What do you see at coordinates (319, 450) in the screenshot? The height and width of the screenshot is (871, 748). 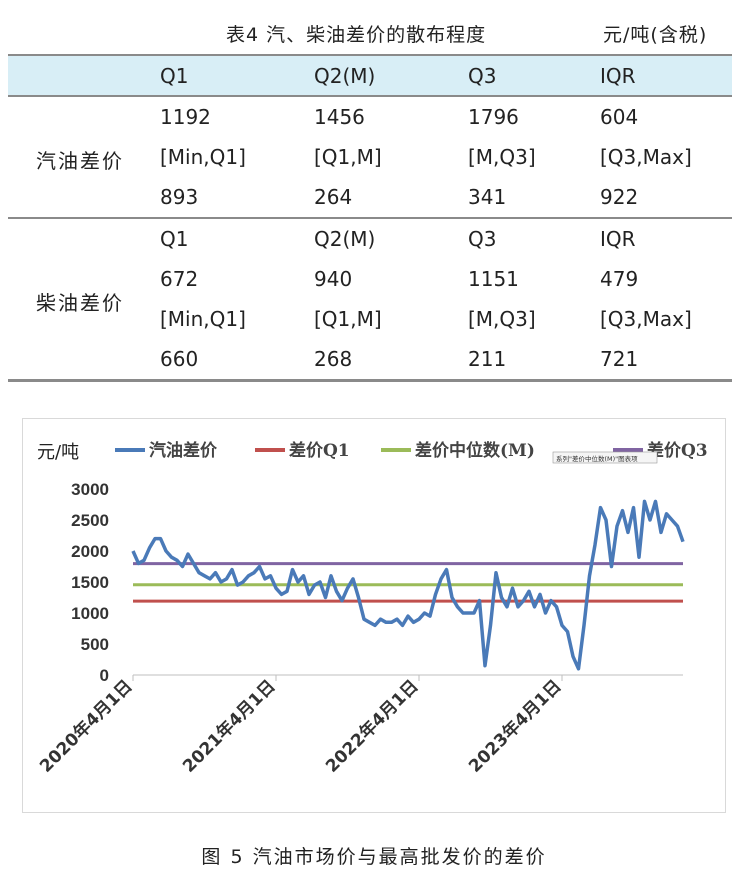 I see `legend-label: 差价Q1` at bounding box center [319, 450].